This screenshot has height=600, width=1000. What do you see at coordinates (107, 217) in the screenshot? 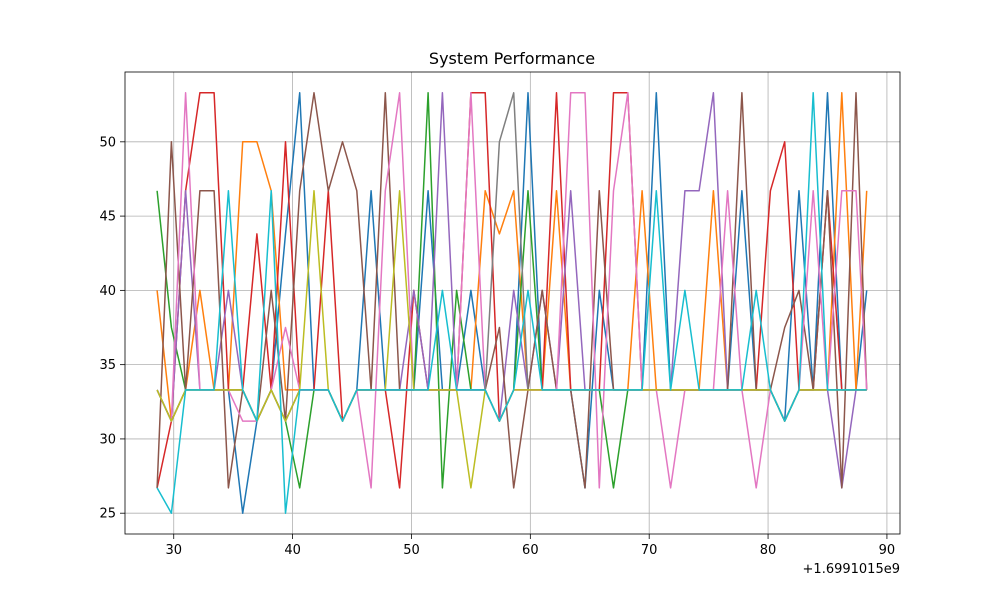
I see `y-tick-label: 45` at bounding box center [107, 217].